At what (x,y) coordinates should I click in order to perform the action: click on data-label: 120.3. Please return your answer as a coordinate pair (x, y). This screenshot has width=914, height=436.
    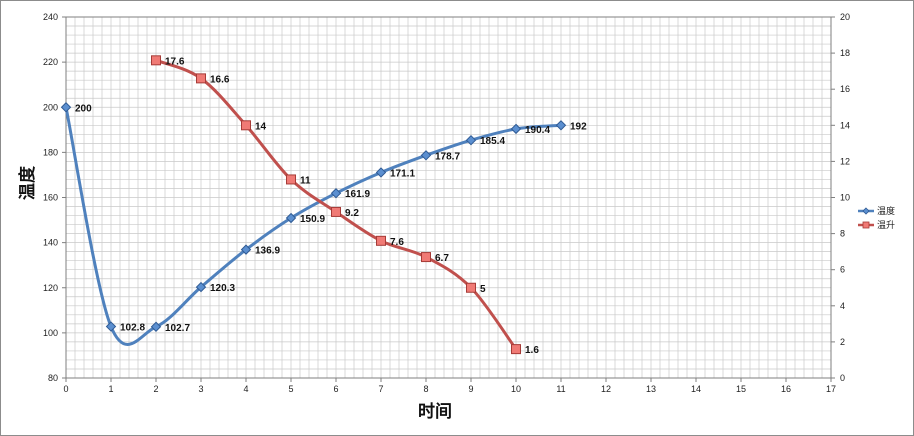
    Looking at the image, I should click on (222, 288).